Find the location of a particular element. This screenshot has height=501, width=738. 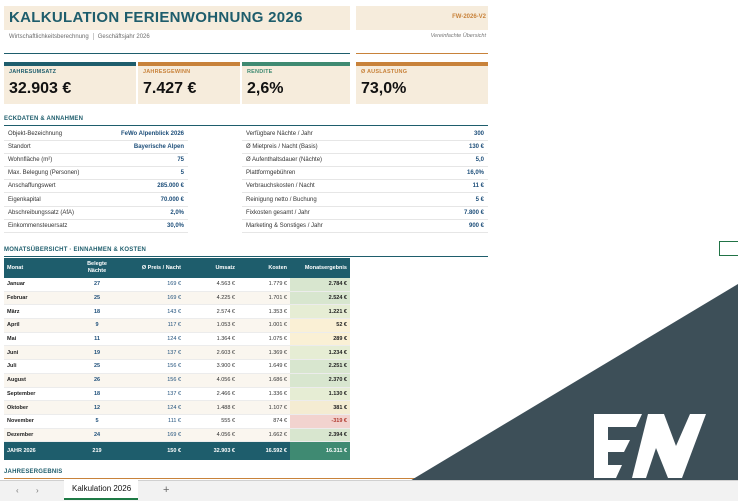

kpi-label: Ø AUSLASTUNG is located at coordinates (384, 72).